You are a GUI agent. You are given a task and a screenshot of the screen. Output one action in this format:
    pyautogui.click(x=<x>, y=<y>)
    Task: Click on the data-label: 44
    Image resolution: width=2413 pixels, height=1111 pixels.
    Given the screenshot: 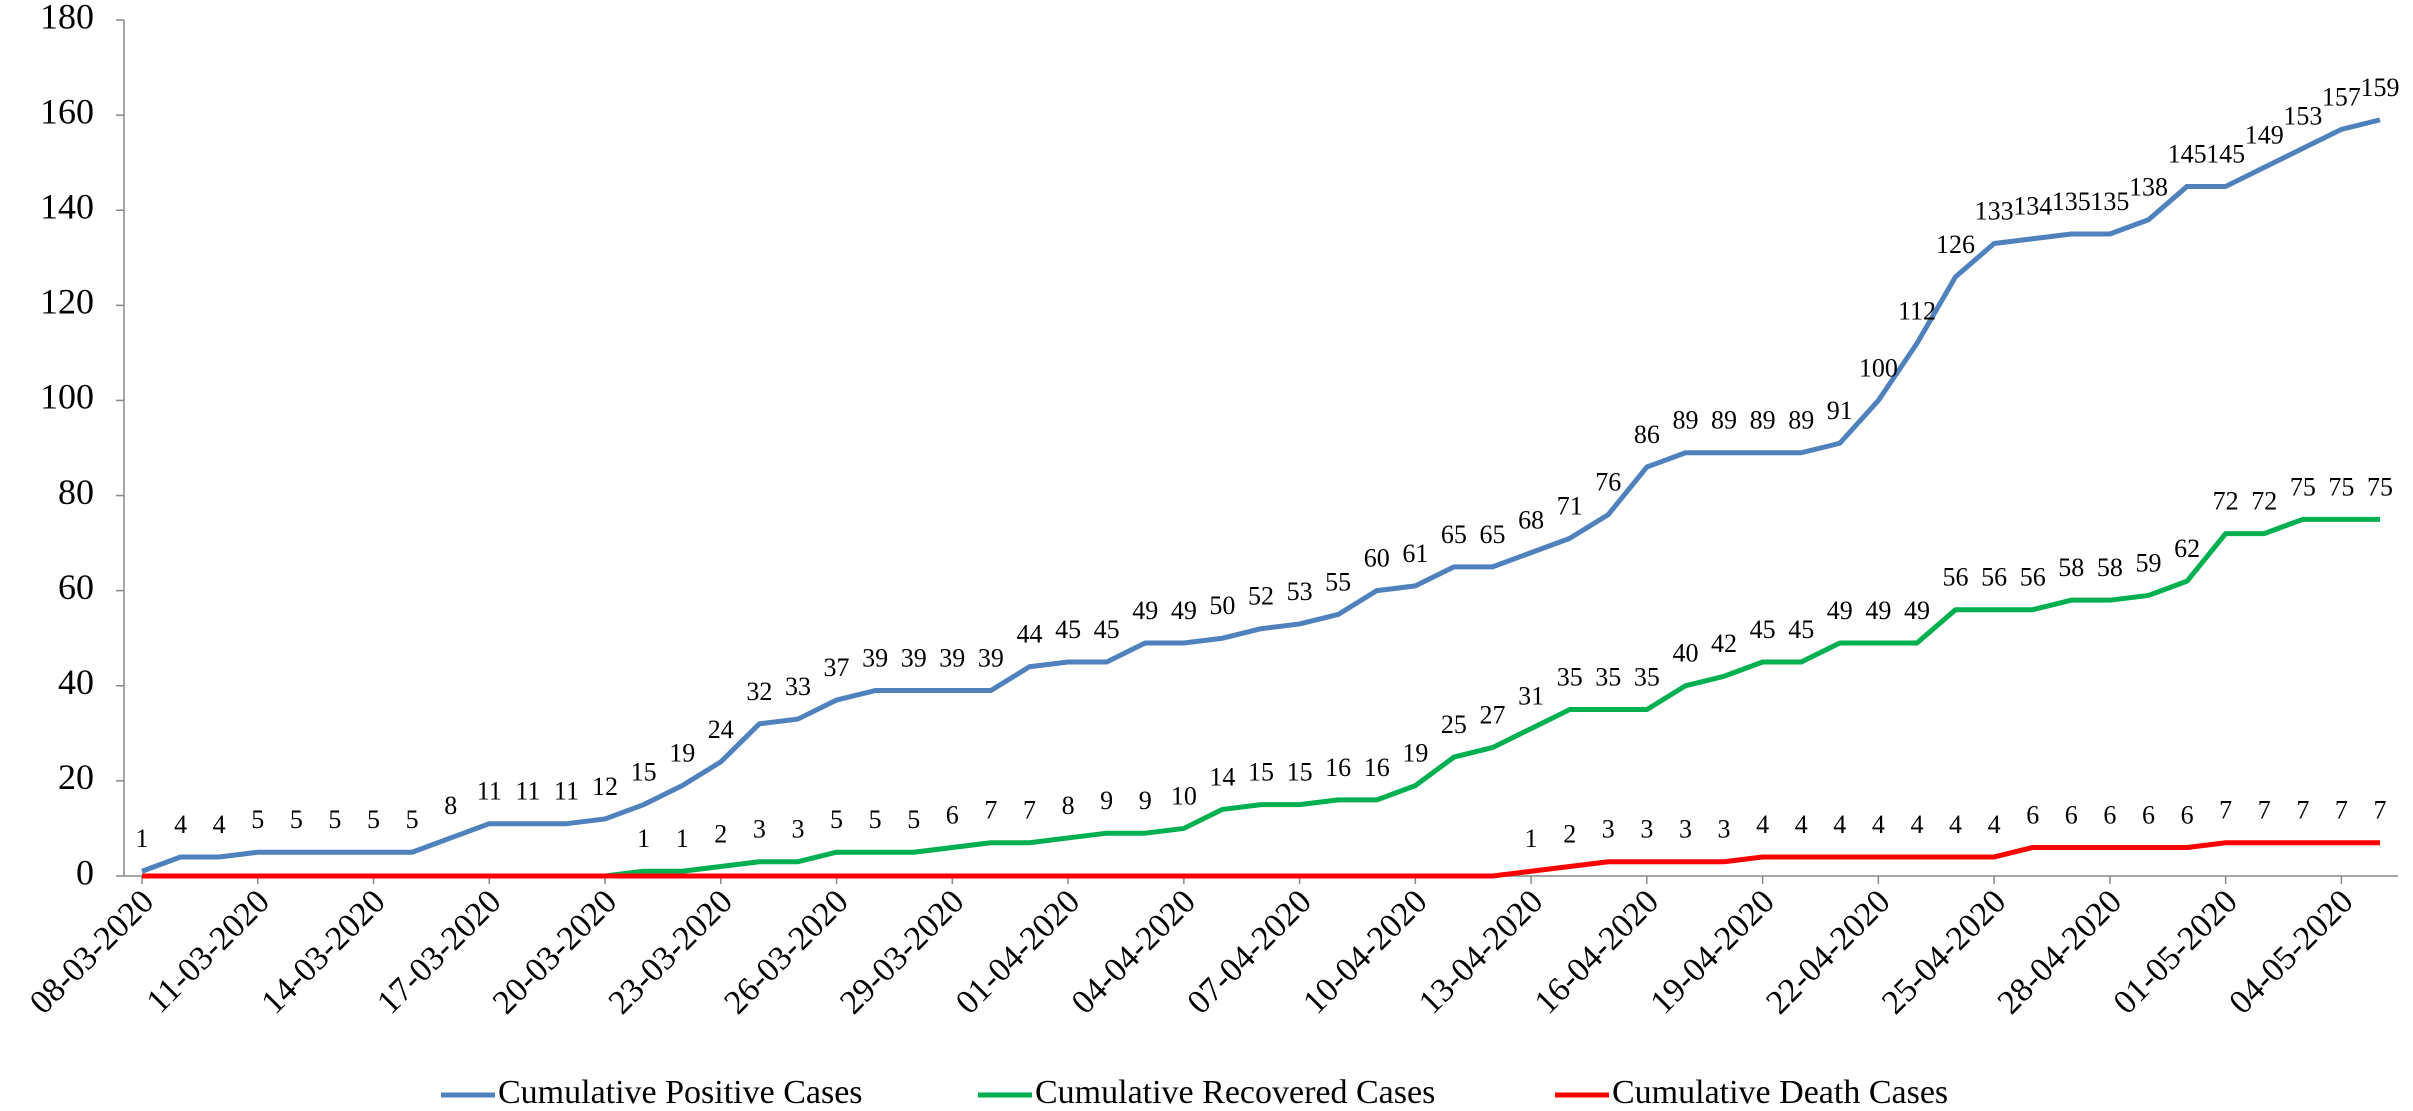 What is the action you would take?
    pyautogui.click(x=1029, y=634)
    